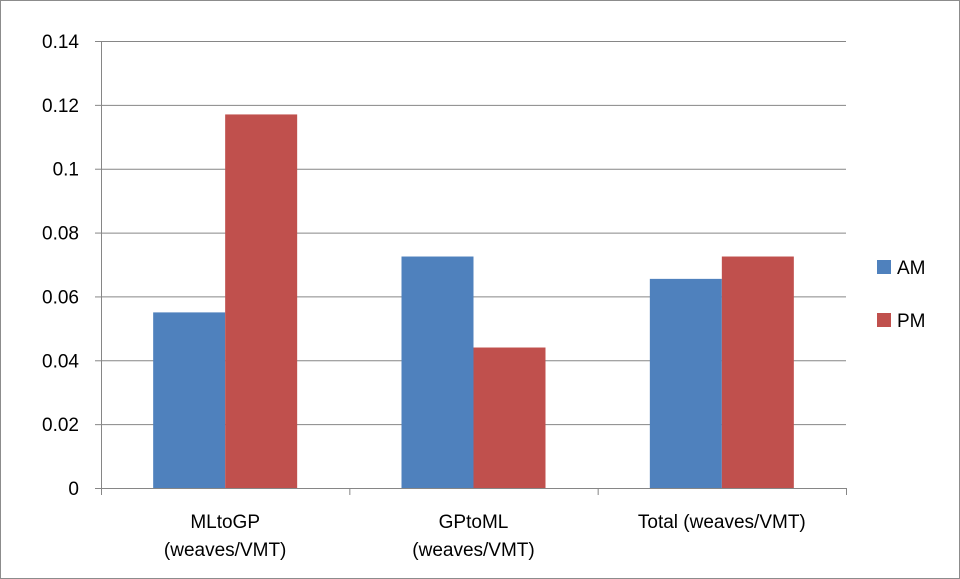 The height and width of the screenshot is (579, 960). Describe the element at coordinates (60, 106) in the screenshot. I see `y-tick-label: 0.12` at that location.